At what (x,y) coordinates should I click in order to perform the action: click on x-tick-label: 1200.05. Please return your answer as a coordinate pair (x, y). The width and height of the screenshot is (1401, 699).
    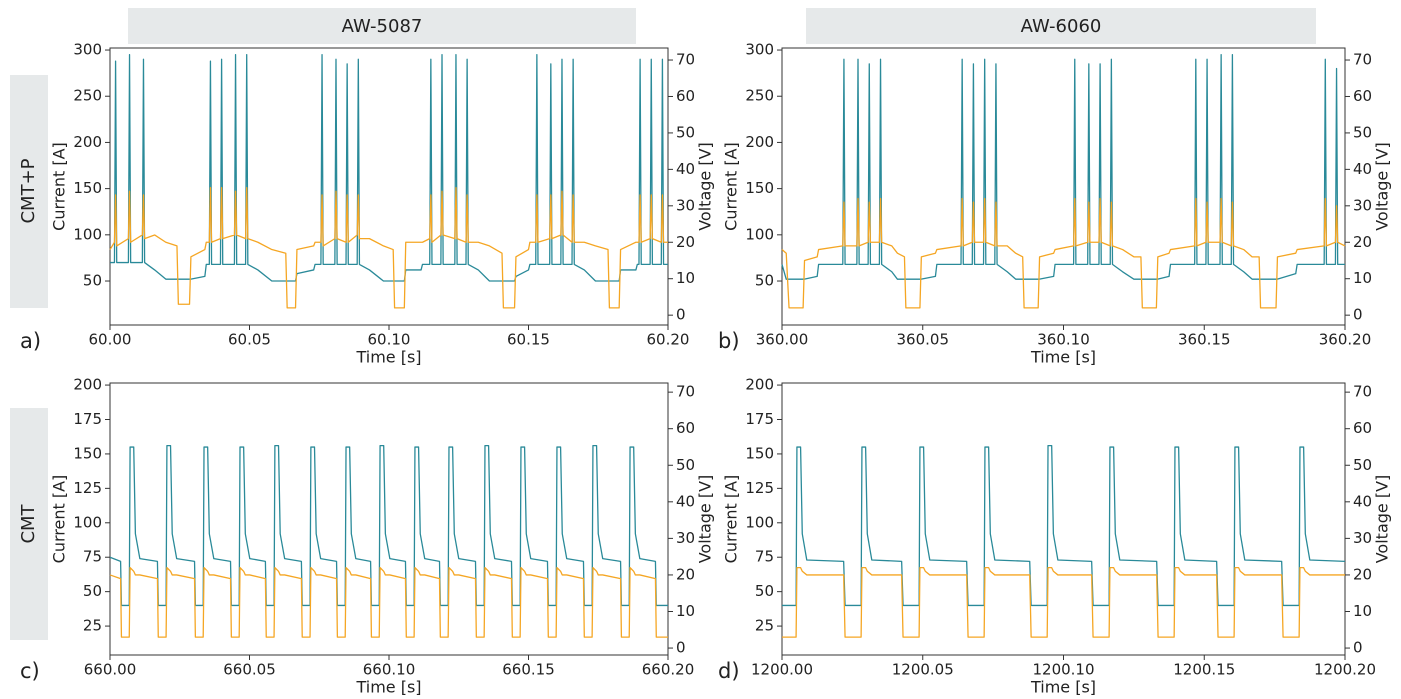
    Looking at the image, I should click on (923, 670).